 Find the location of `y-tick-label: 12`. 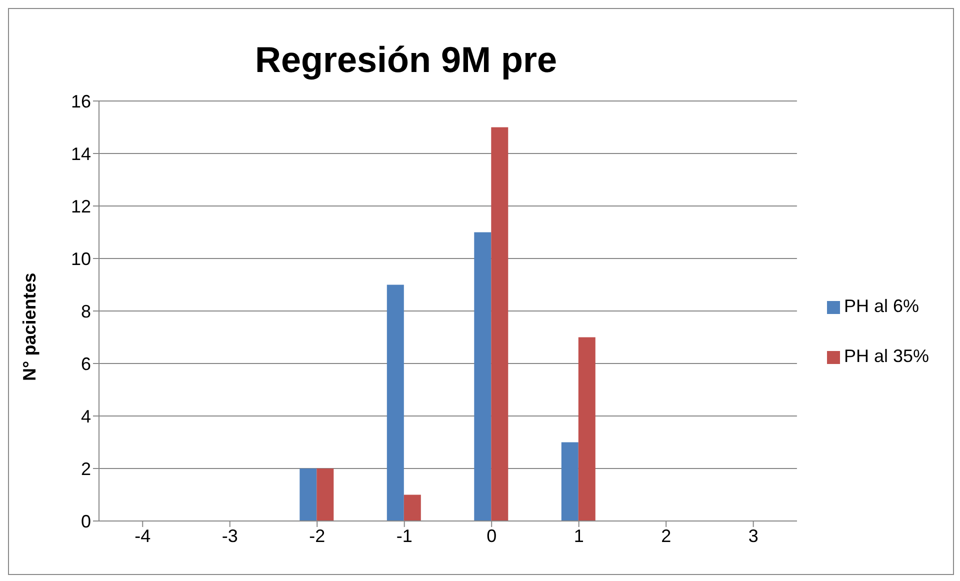

y-tick-label: 12 is located at coordinates (80, 206).